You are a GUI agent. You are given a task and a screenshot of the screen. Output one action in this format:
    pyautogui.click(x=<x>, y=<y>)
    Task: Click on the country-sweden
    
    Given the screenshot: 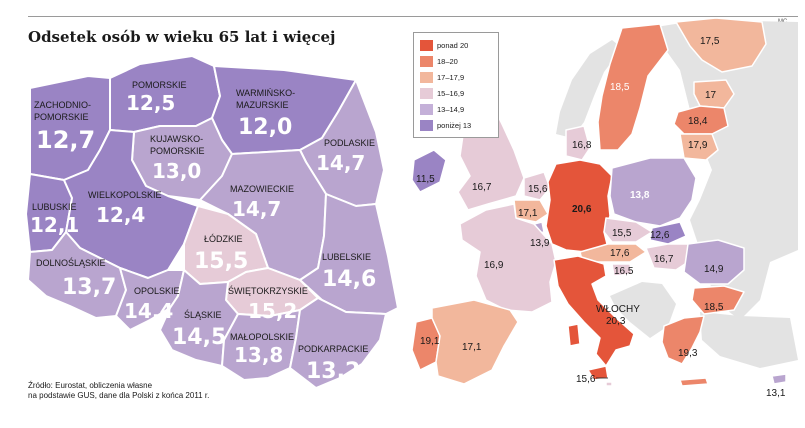 What is the action you would take?
    pyautogui.click(x=633, y=87)
    